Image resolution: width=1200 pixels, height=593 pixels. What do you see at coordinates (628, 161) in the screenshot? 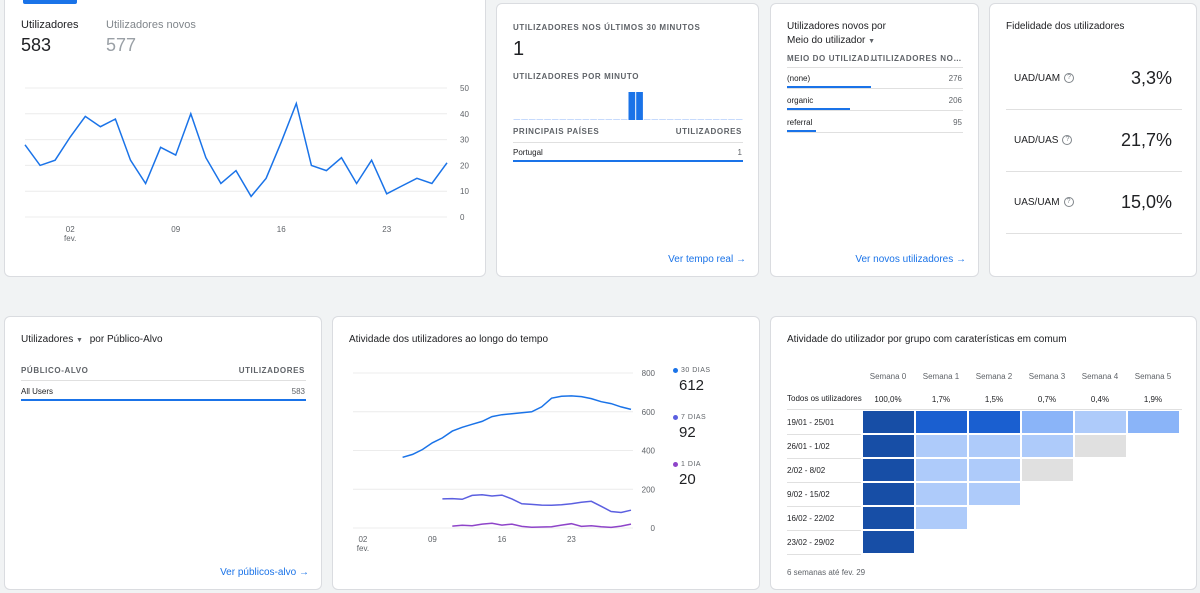
I see `country-row-bar` at bounding box center [628, 161].